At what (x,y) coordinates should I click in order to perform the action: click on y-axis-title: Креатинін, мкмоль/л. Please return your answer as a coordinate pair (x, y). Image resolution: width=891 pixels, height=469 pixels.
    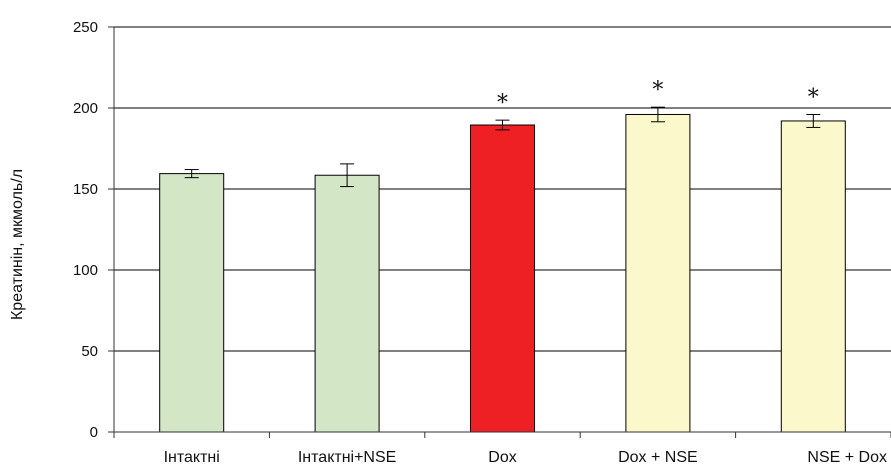
    Looking at the image, I should click on (17, 244).